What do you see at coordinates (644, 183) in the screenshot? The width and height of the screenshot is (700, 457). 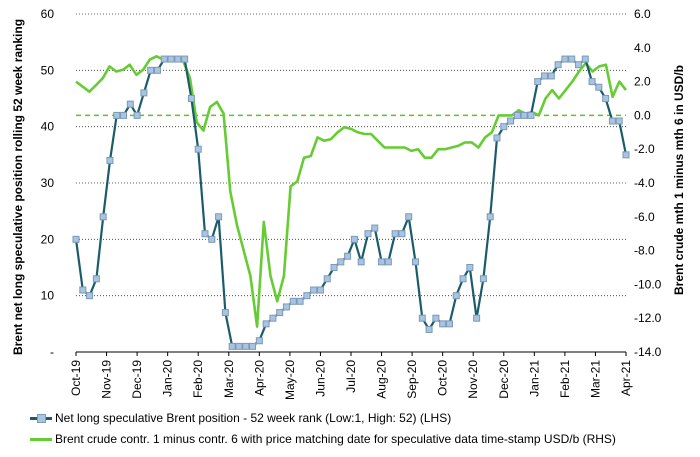 I see `y-right-tick-label: -4.0` at bounding box center [644, 183].